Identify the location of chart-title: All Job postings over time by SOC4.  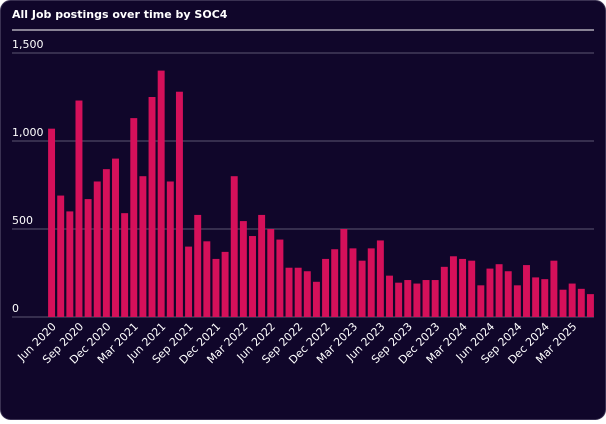
(120, 14).